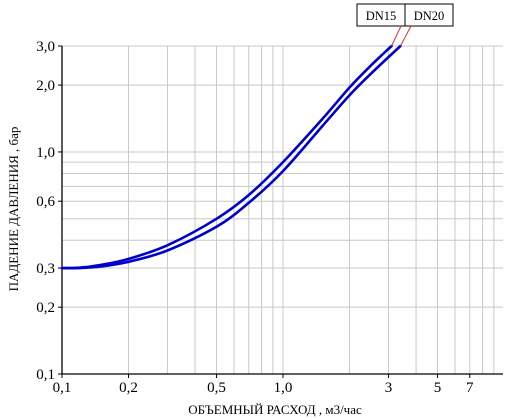  Describe the element at coordinates (45, 153) in the screenshot. I see `y-tick-label: 1,0` at that location.